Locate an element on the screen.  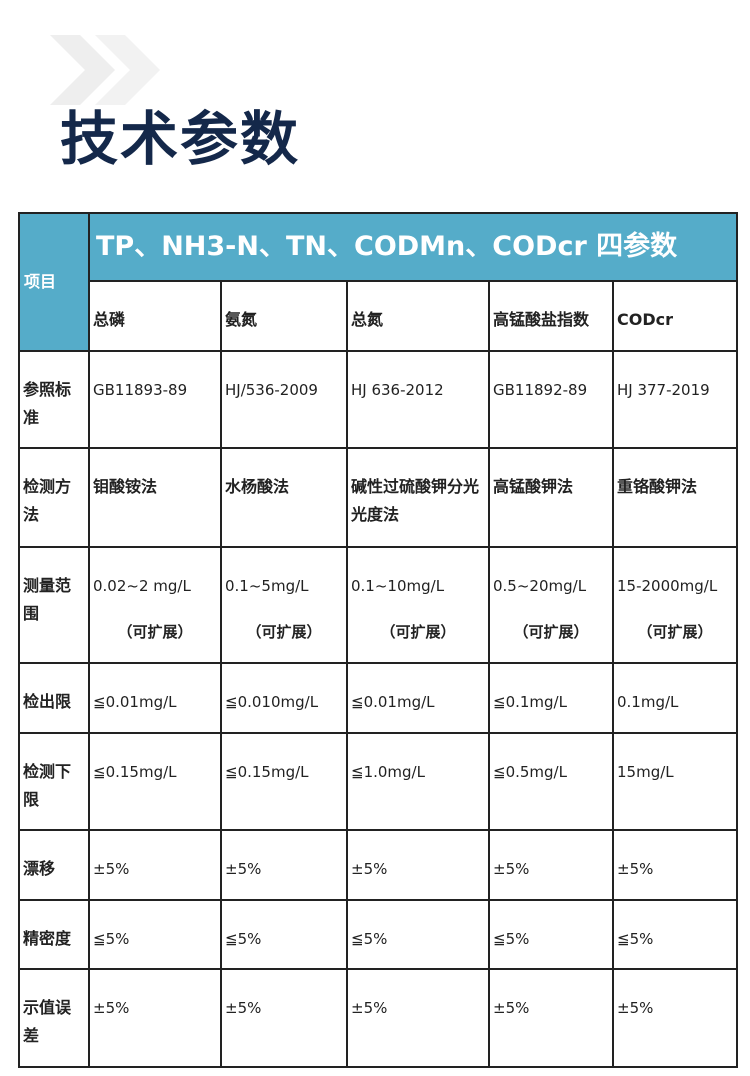
cell-value: 0.5~20mg/L is located at coordinates (540, 586).